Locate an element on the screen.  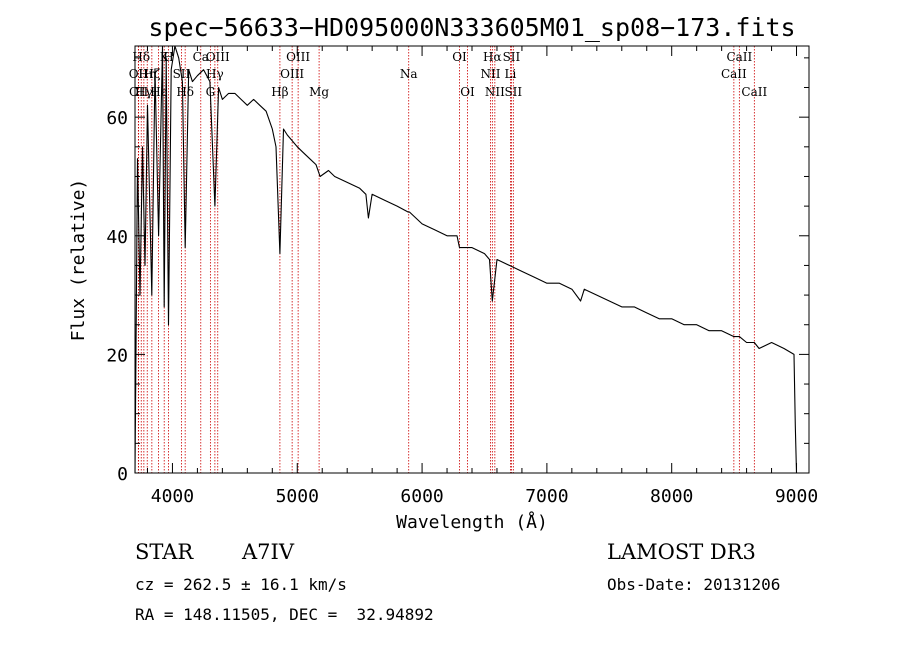
line-label: Hη is located at coordinates (147, 74).